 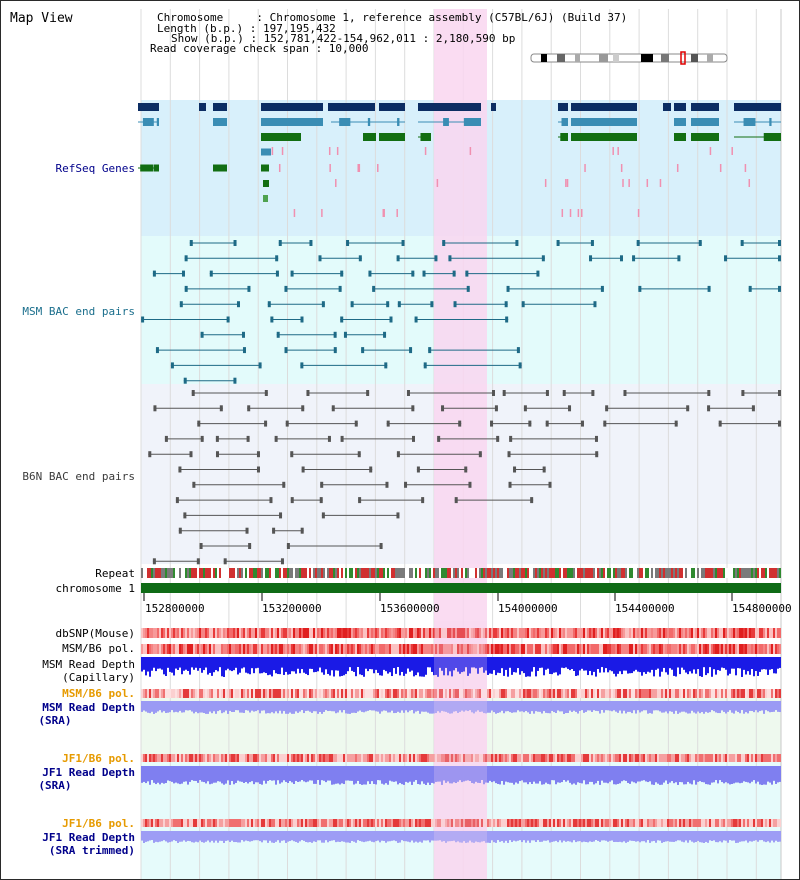 What do you see at coordinates (95, 168) in the screenshot?
I see `refseq-genes-label: RefSeq Genes` at bounding box center [95, 168].